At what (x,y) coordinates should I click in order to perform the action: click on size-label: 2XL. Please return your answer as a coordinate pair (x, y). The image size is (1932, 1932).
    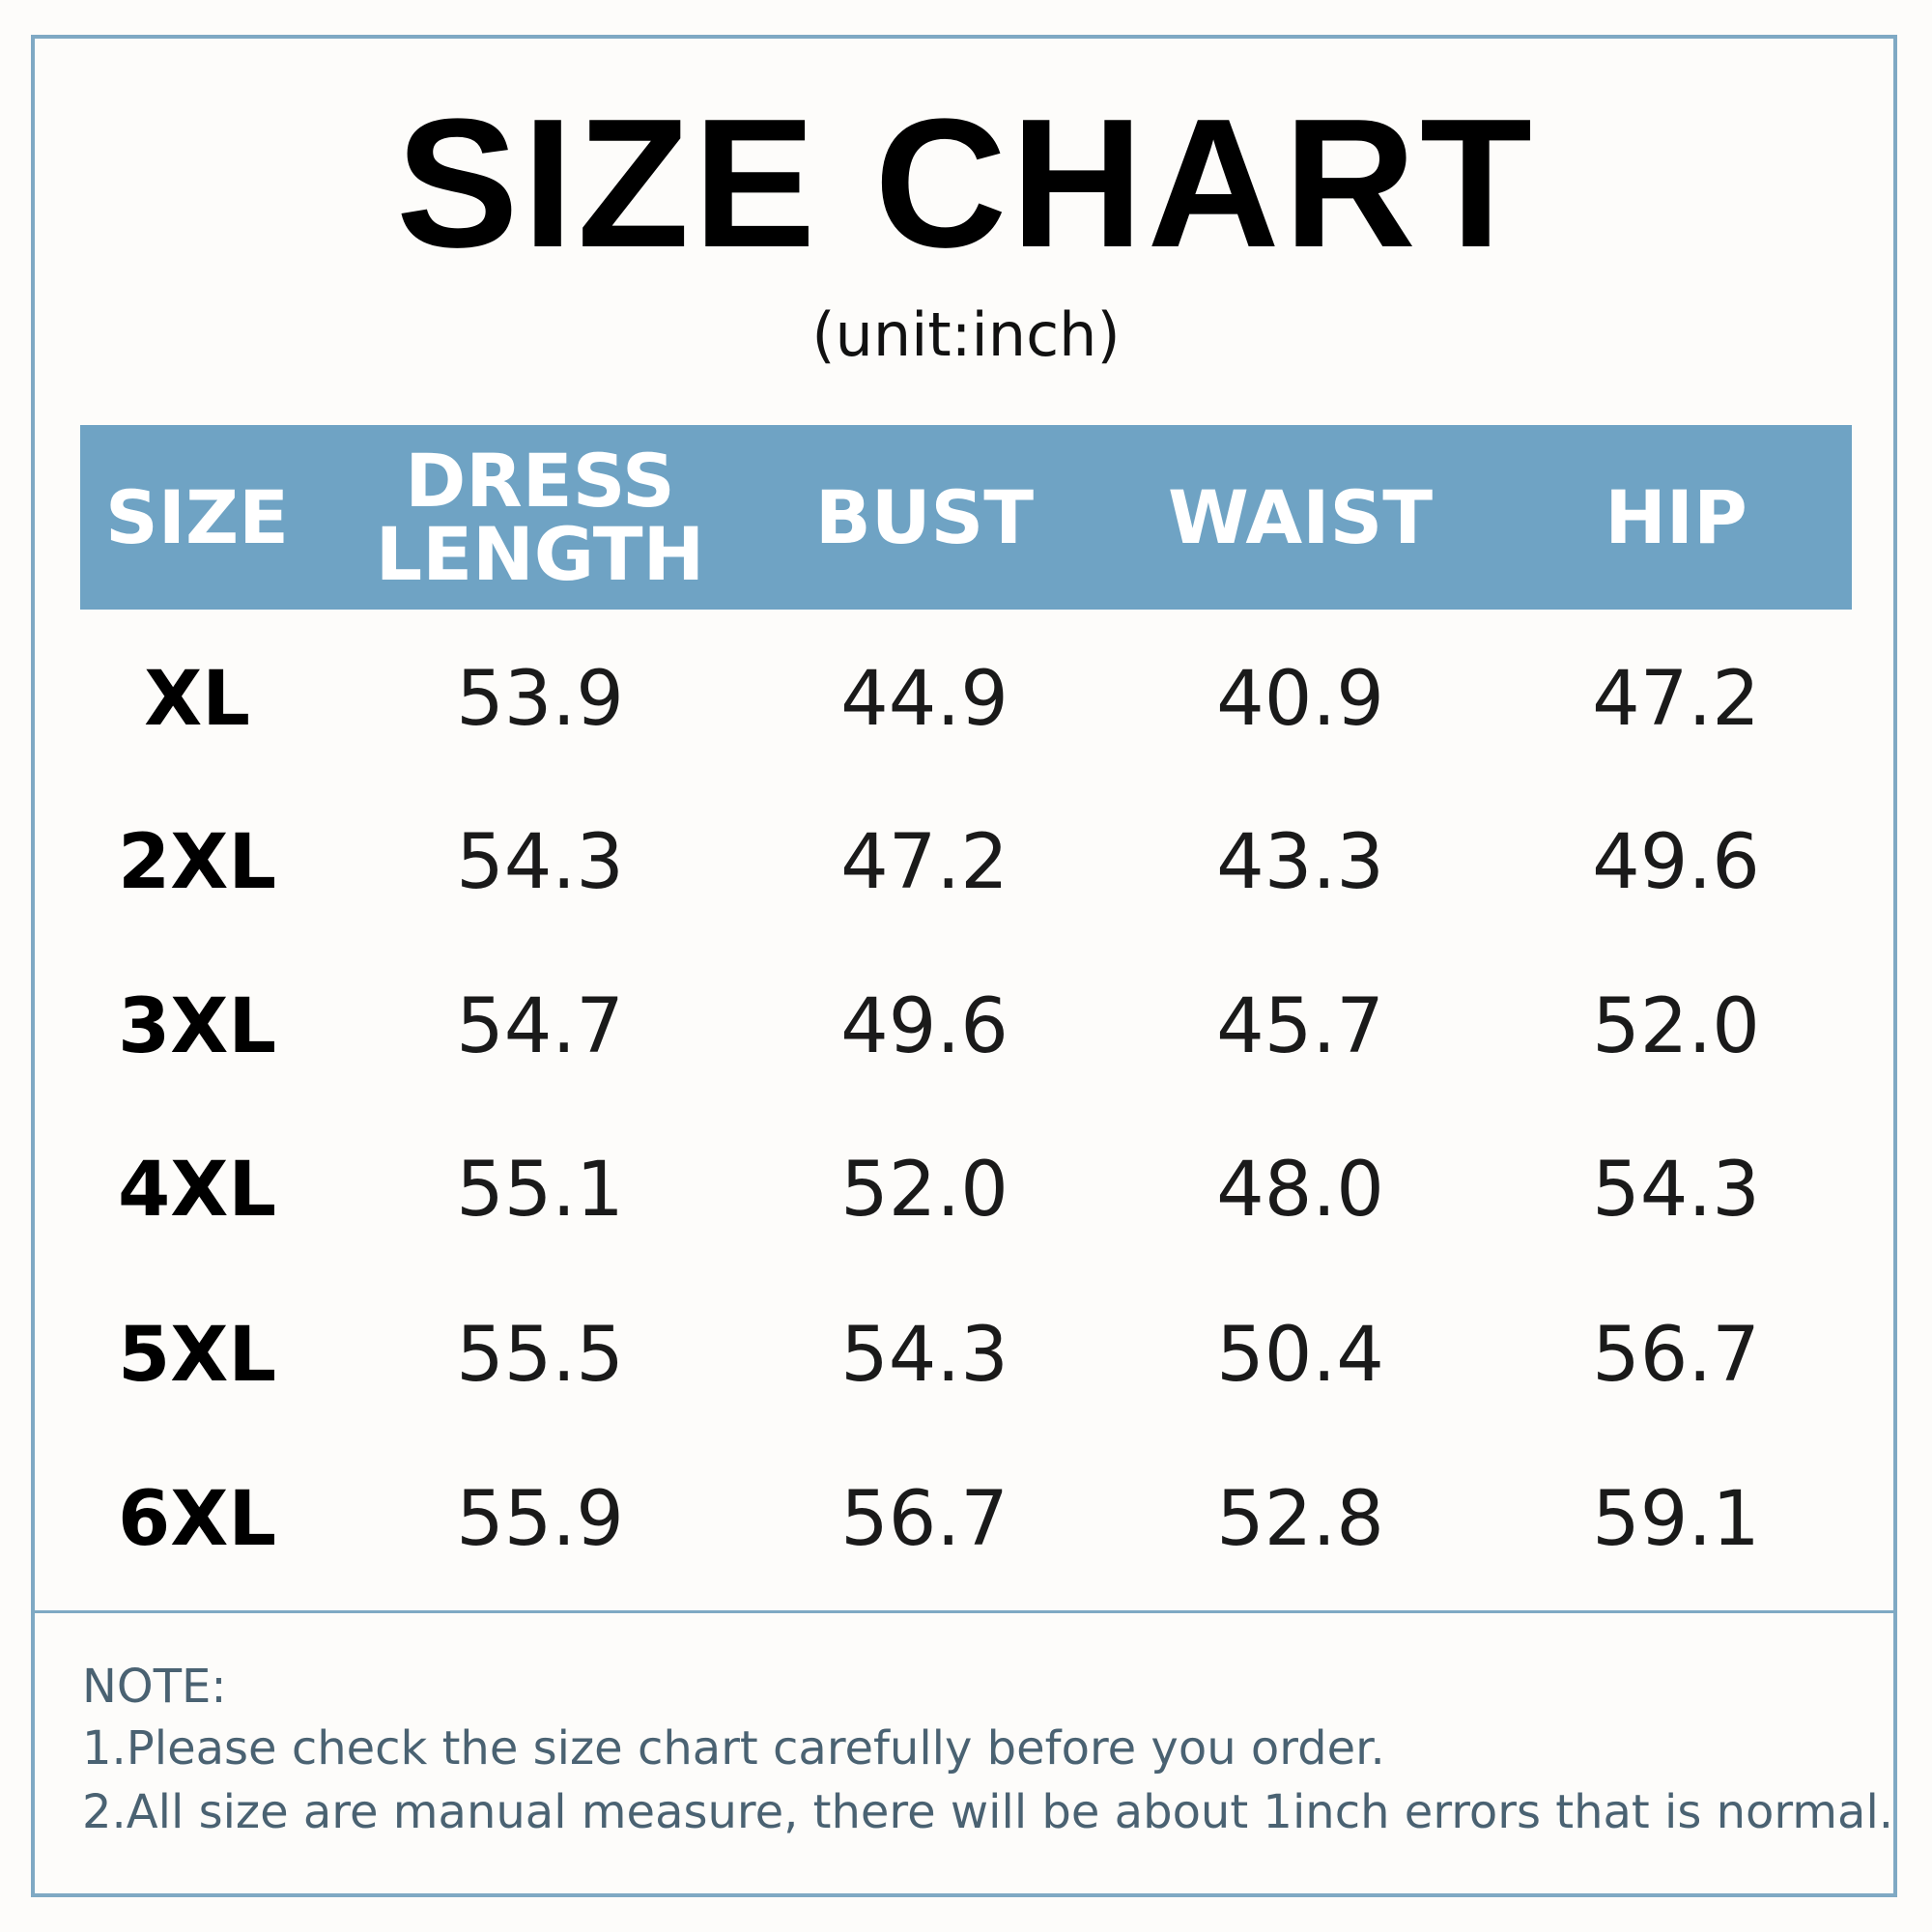
    Looking at the image, I should click on (197, 862).